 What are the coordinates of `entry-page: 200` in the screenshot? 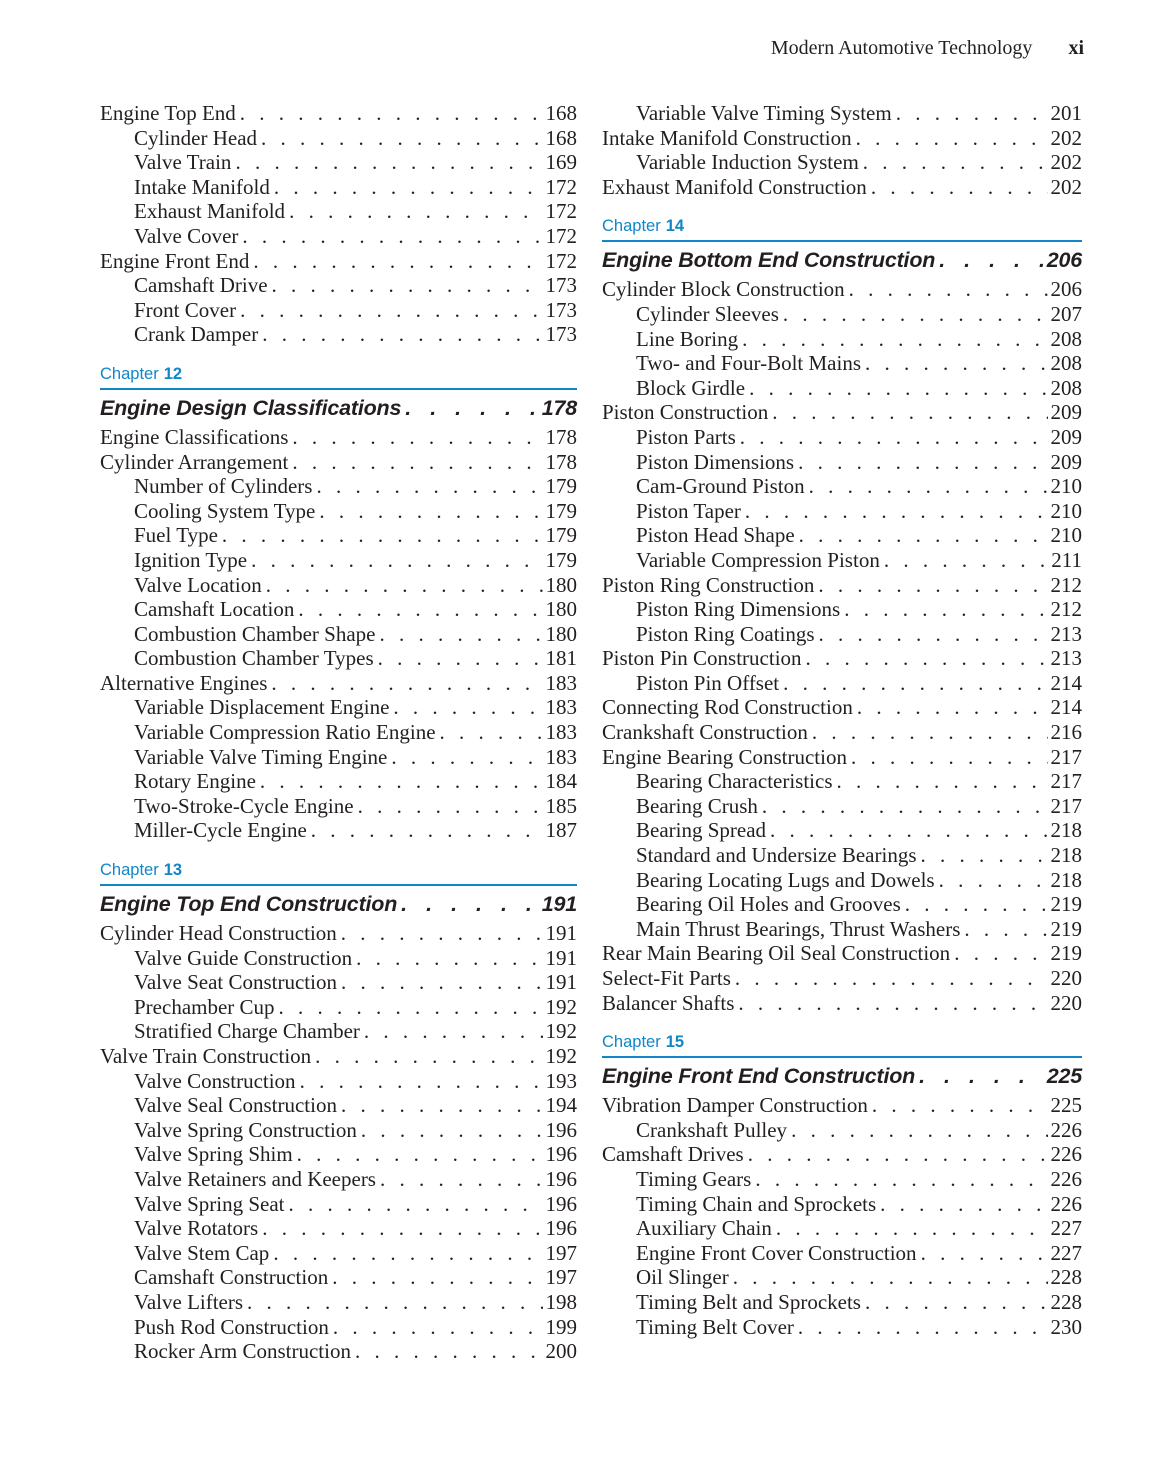 It's located at (561, 1351).